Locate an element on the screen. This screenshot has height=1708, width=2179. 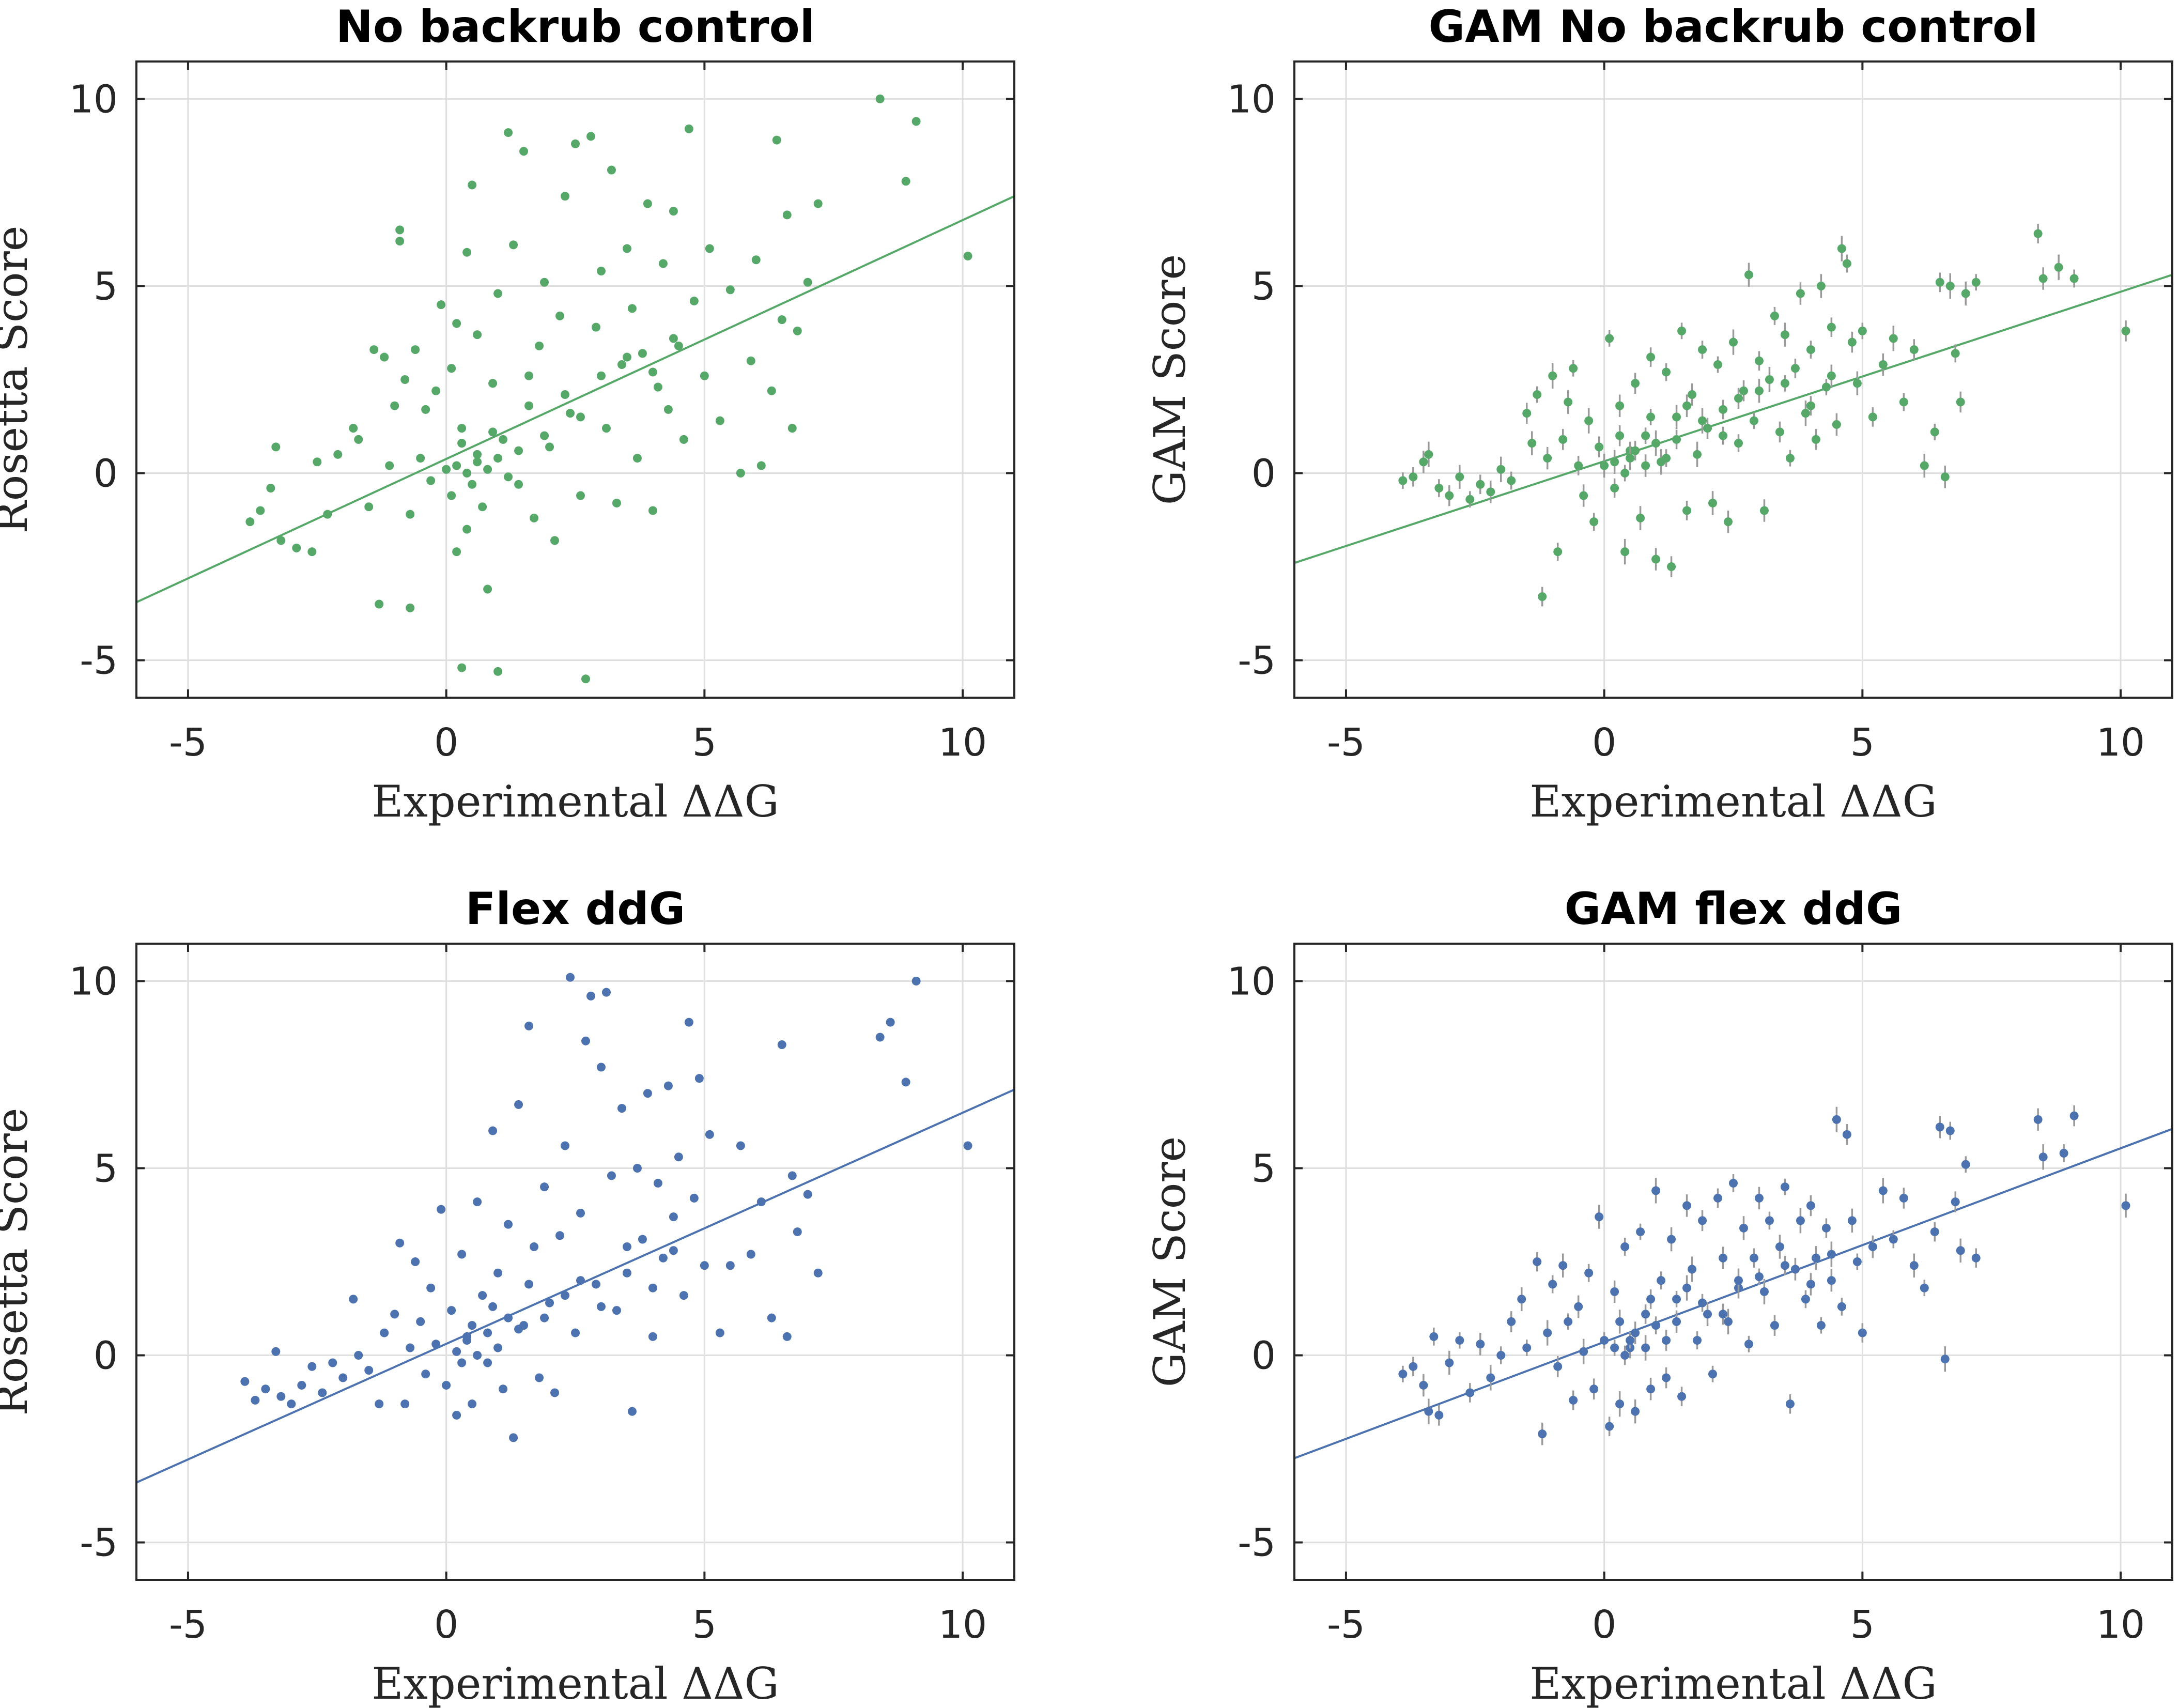
x-axis-label: Experimental ΔΔG is located at coordinates (575, 802).